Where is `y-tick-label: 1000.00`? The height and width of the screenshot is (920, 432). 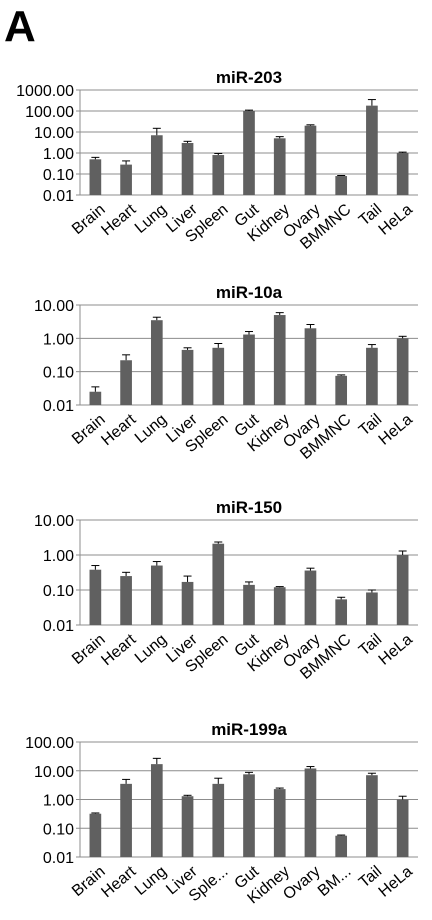 y-tick-label: 1000.00 is located at coordinates (45, 91).